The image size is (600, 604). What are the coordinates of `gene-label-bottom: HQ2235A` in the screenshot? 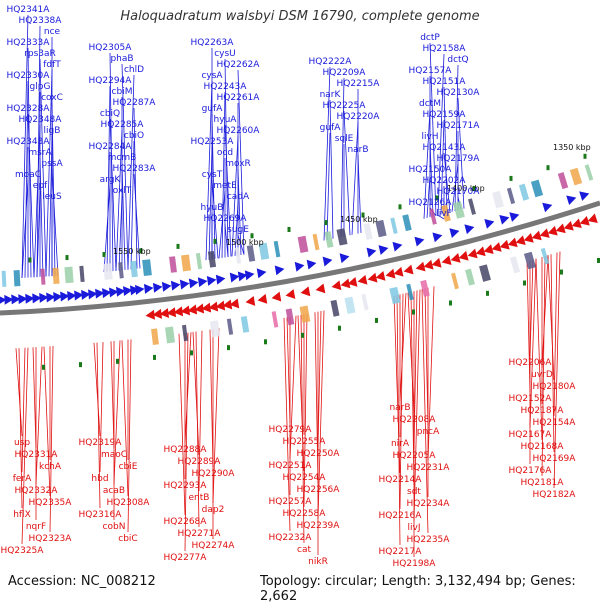 It's located at (429, 540).